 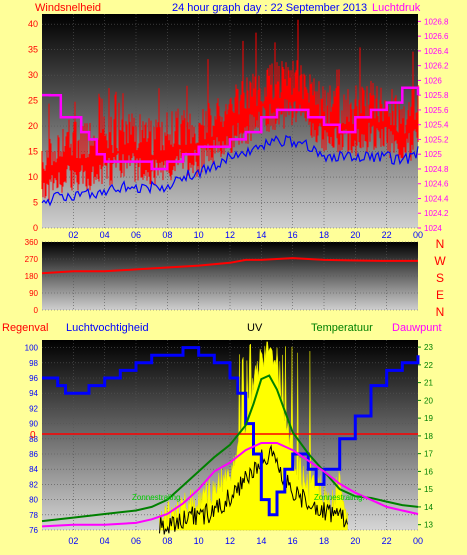 I want to click on pressure-tick-label: 1025.6, so click(x=436, y=110).